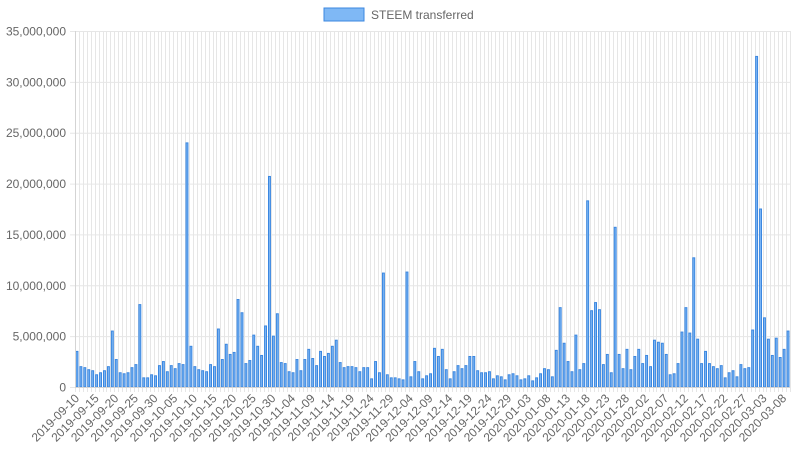 This screenshot has width=798, height=455. Describe the element at coordinates (36, 286) in the screenshot. I see `y-tick-label: 10,000,000` at that location.